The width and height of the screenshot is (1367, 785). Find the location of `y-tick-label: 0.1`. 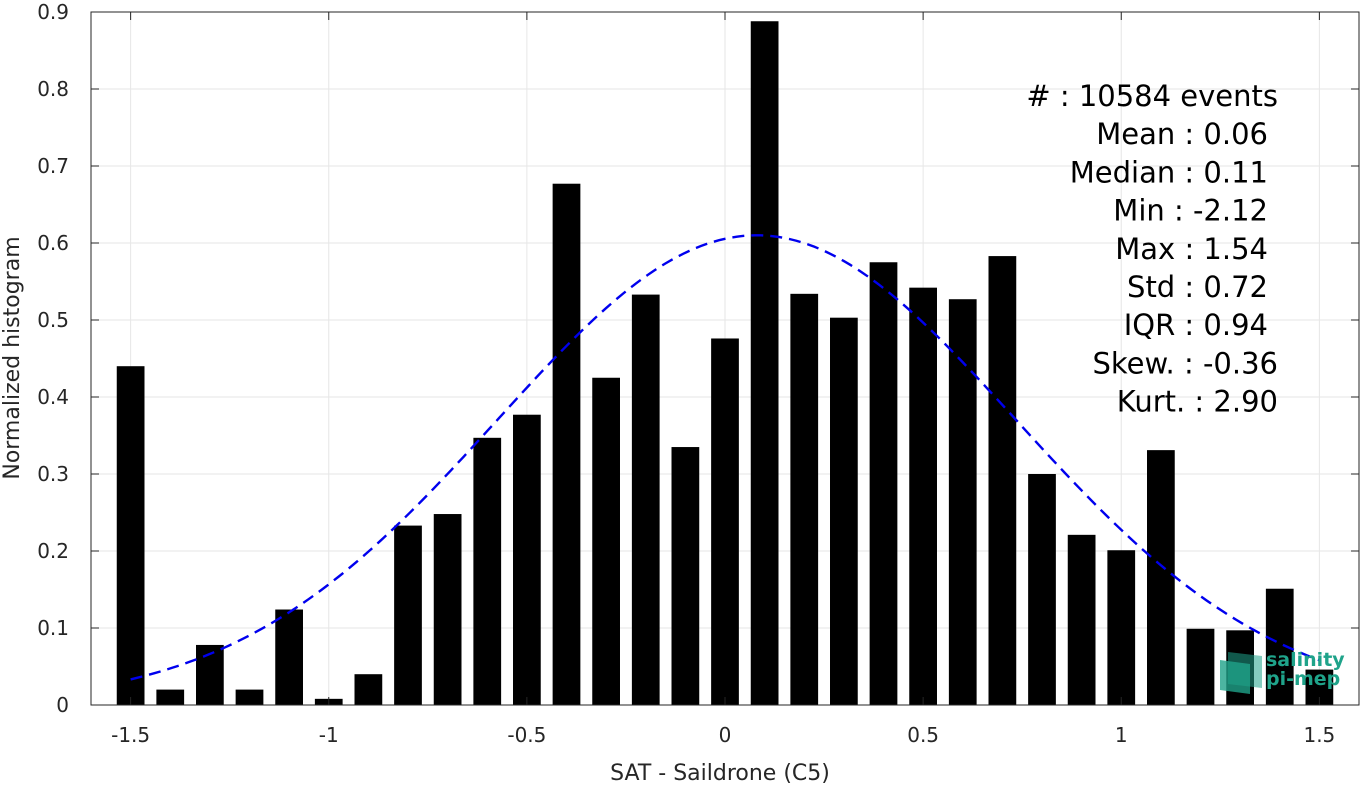

y-tick-label: 0.1 is located at coordinates (53, 628).